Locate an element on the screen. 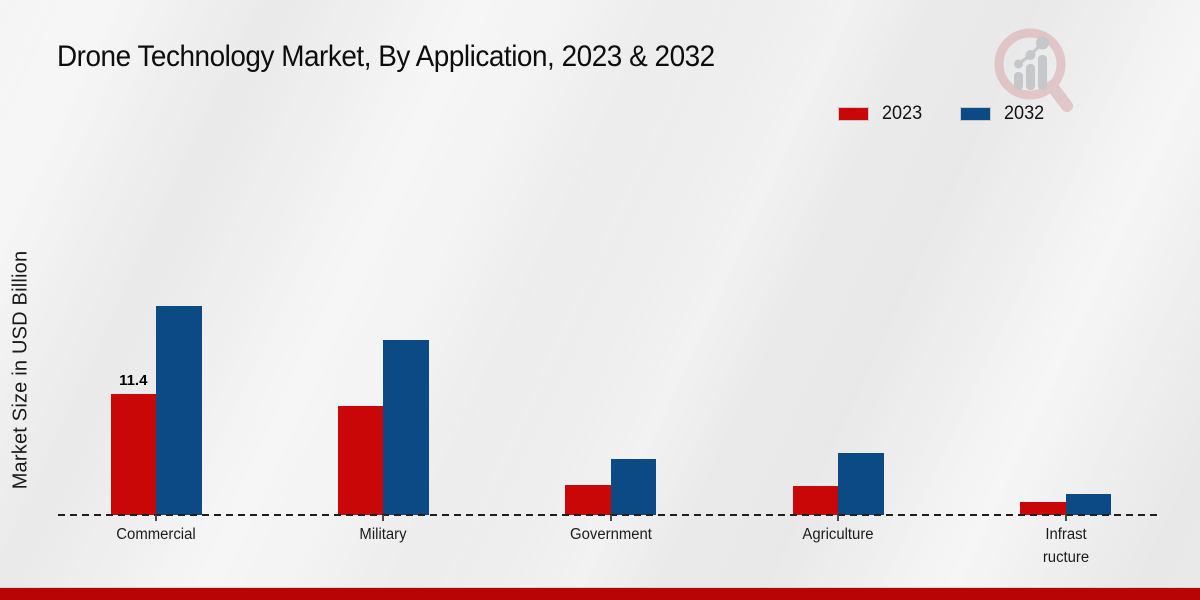  x-axis-tick-government is located at coordinates (610, 518).